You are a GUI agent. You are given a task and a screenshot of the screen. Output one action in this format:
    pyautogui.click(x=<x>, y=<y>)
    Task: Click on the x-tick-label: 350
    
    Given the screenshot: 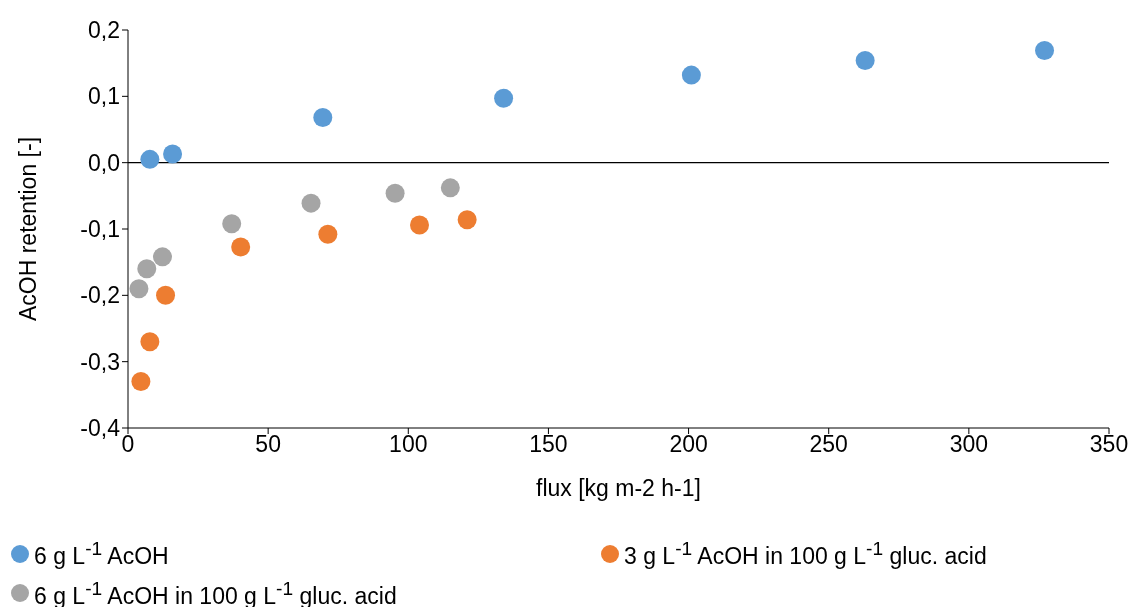 What is the action you would take?
    pyautogui.click(x=1109, y=444)
    